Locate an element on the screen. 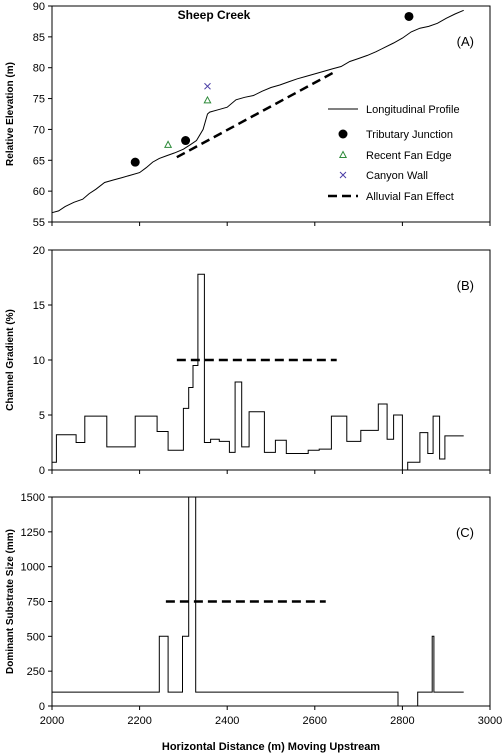  y-tick-label: 750 is located at coordinates (36, 603).